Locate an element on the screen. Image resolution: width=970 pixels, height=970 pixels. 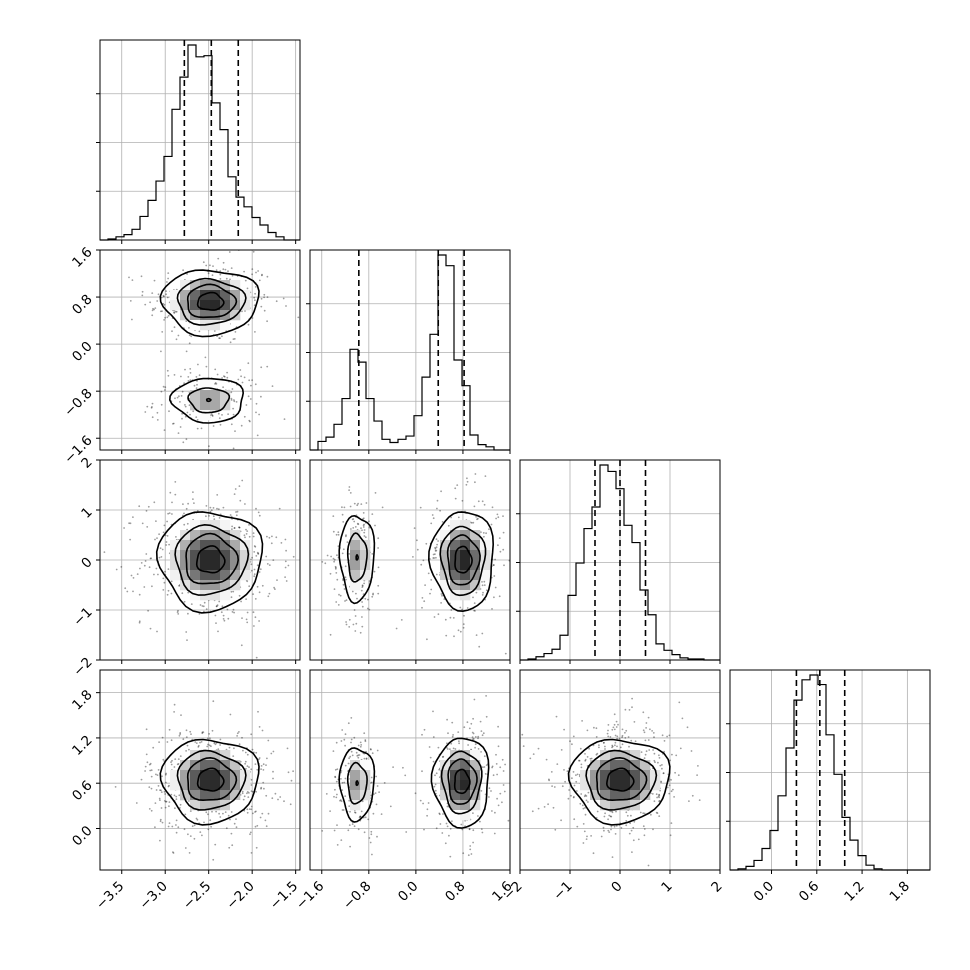
x-tick-label-3-2: 1.2 is located at coordinates (854, 891).